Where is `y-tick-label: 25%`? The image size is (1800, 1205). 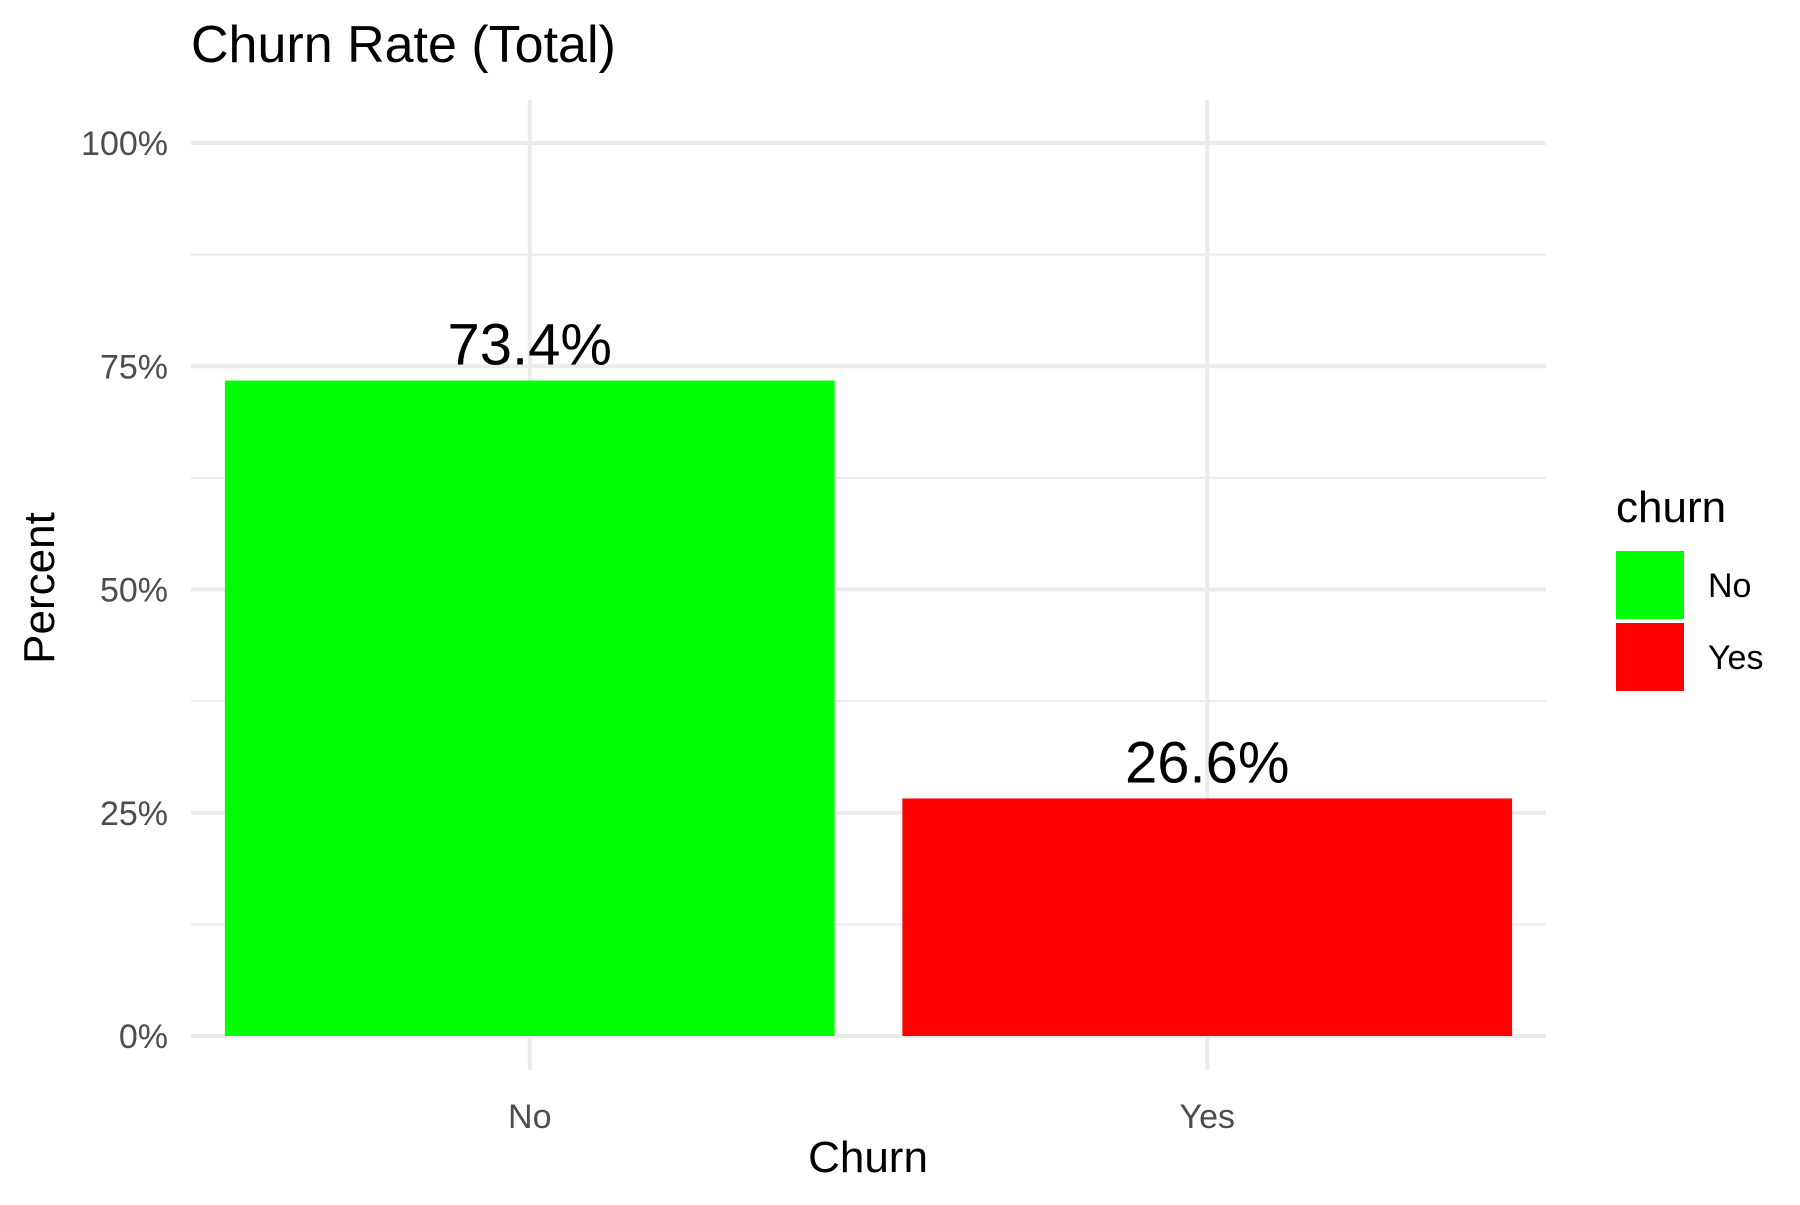
y-tick-label: 25% is located at coordinates (134, 814).